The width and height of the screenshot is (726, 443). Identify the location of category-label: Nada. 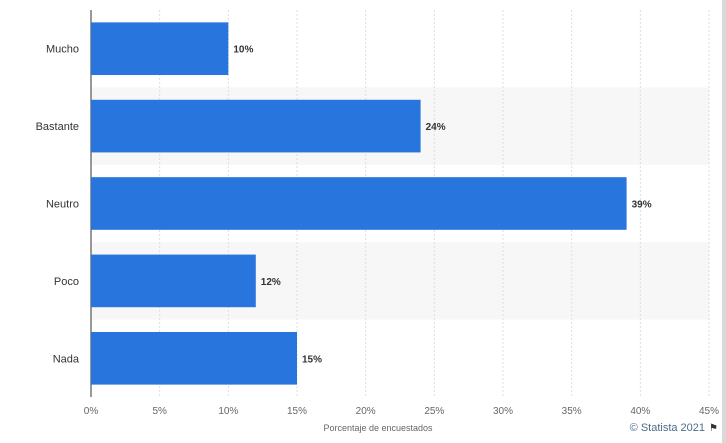
(66, 359).